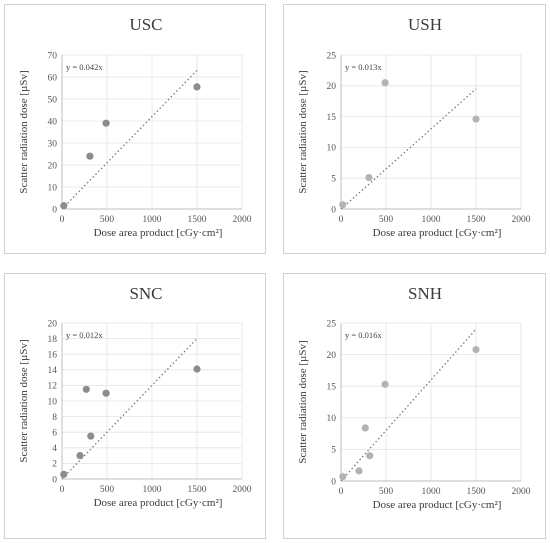 Image resolution: width=550 pixels, height=543 pixels. What do you see at coordinates (425, 24) in the screenshot?
I see `chart-title: USH` at bounding box center [425, 24].